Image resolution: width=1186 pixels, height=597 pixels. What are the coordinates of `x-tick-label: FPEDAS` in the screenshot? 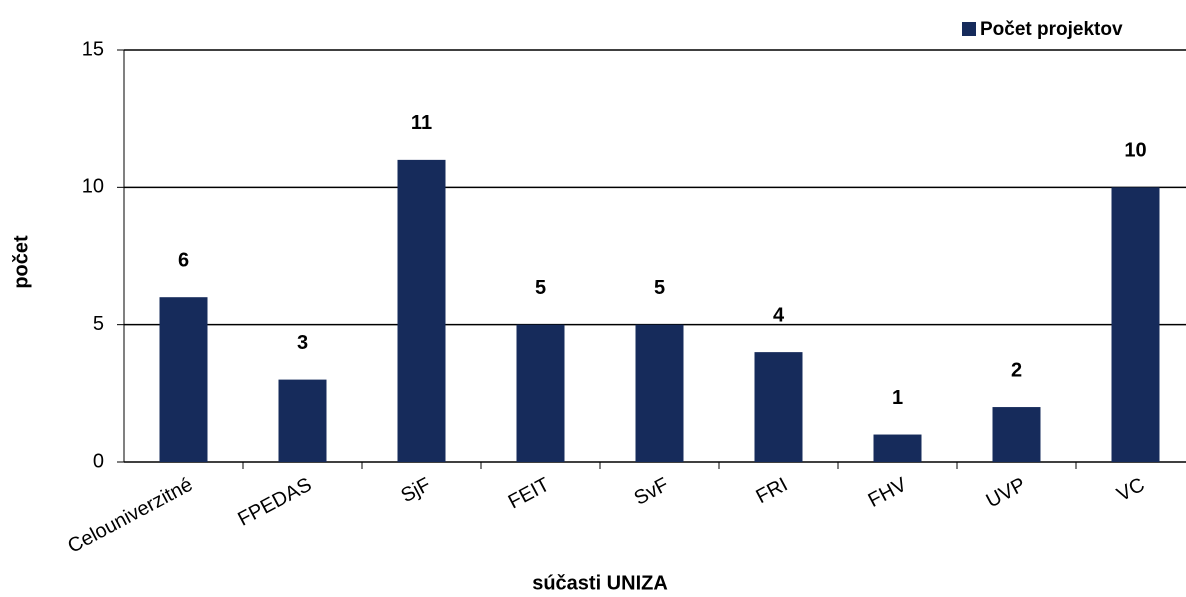 It's located at (274, 502).